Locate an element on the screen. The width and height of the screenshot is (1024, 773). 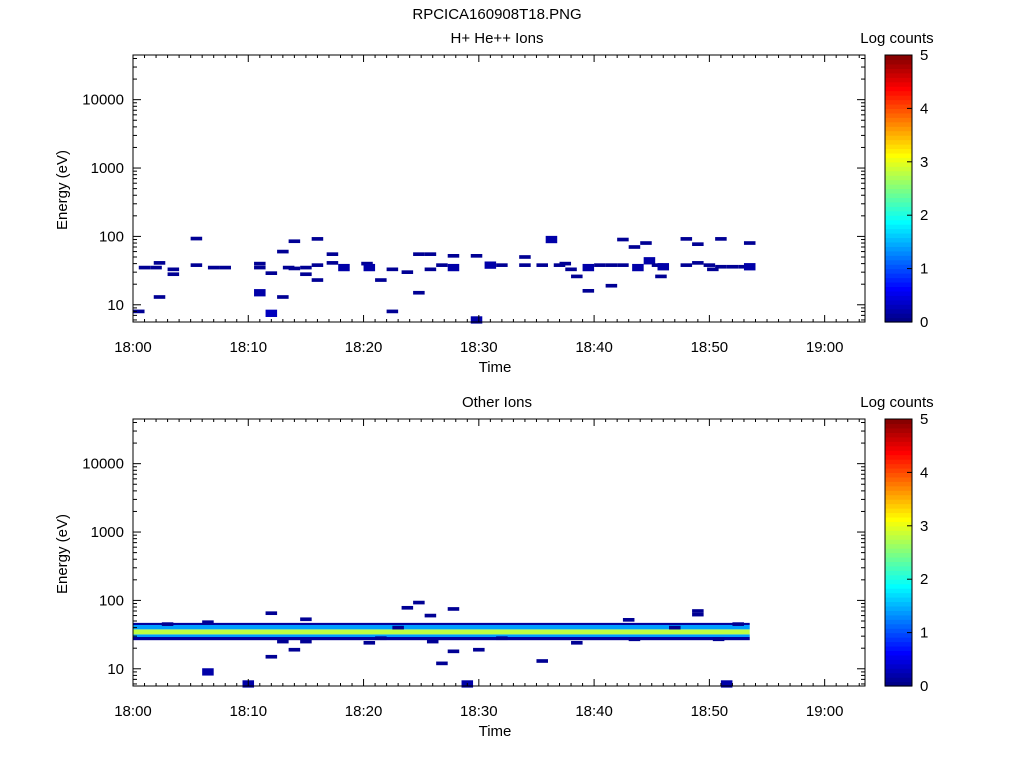
x-tick-label: 18:20 is located at coordinates (364, 711).